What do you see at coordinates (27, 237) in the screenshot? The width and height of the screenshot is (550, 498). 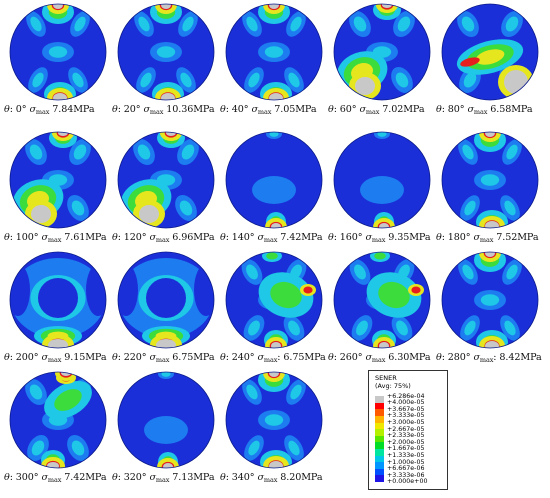 I see `theta-value: 100°` at bounding box center [27, 237].